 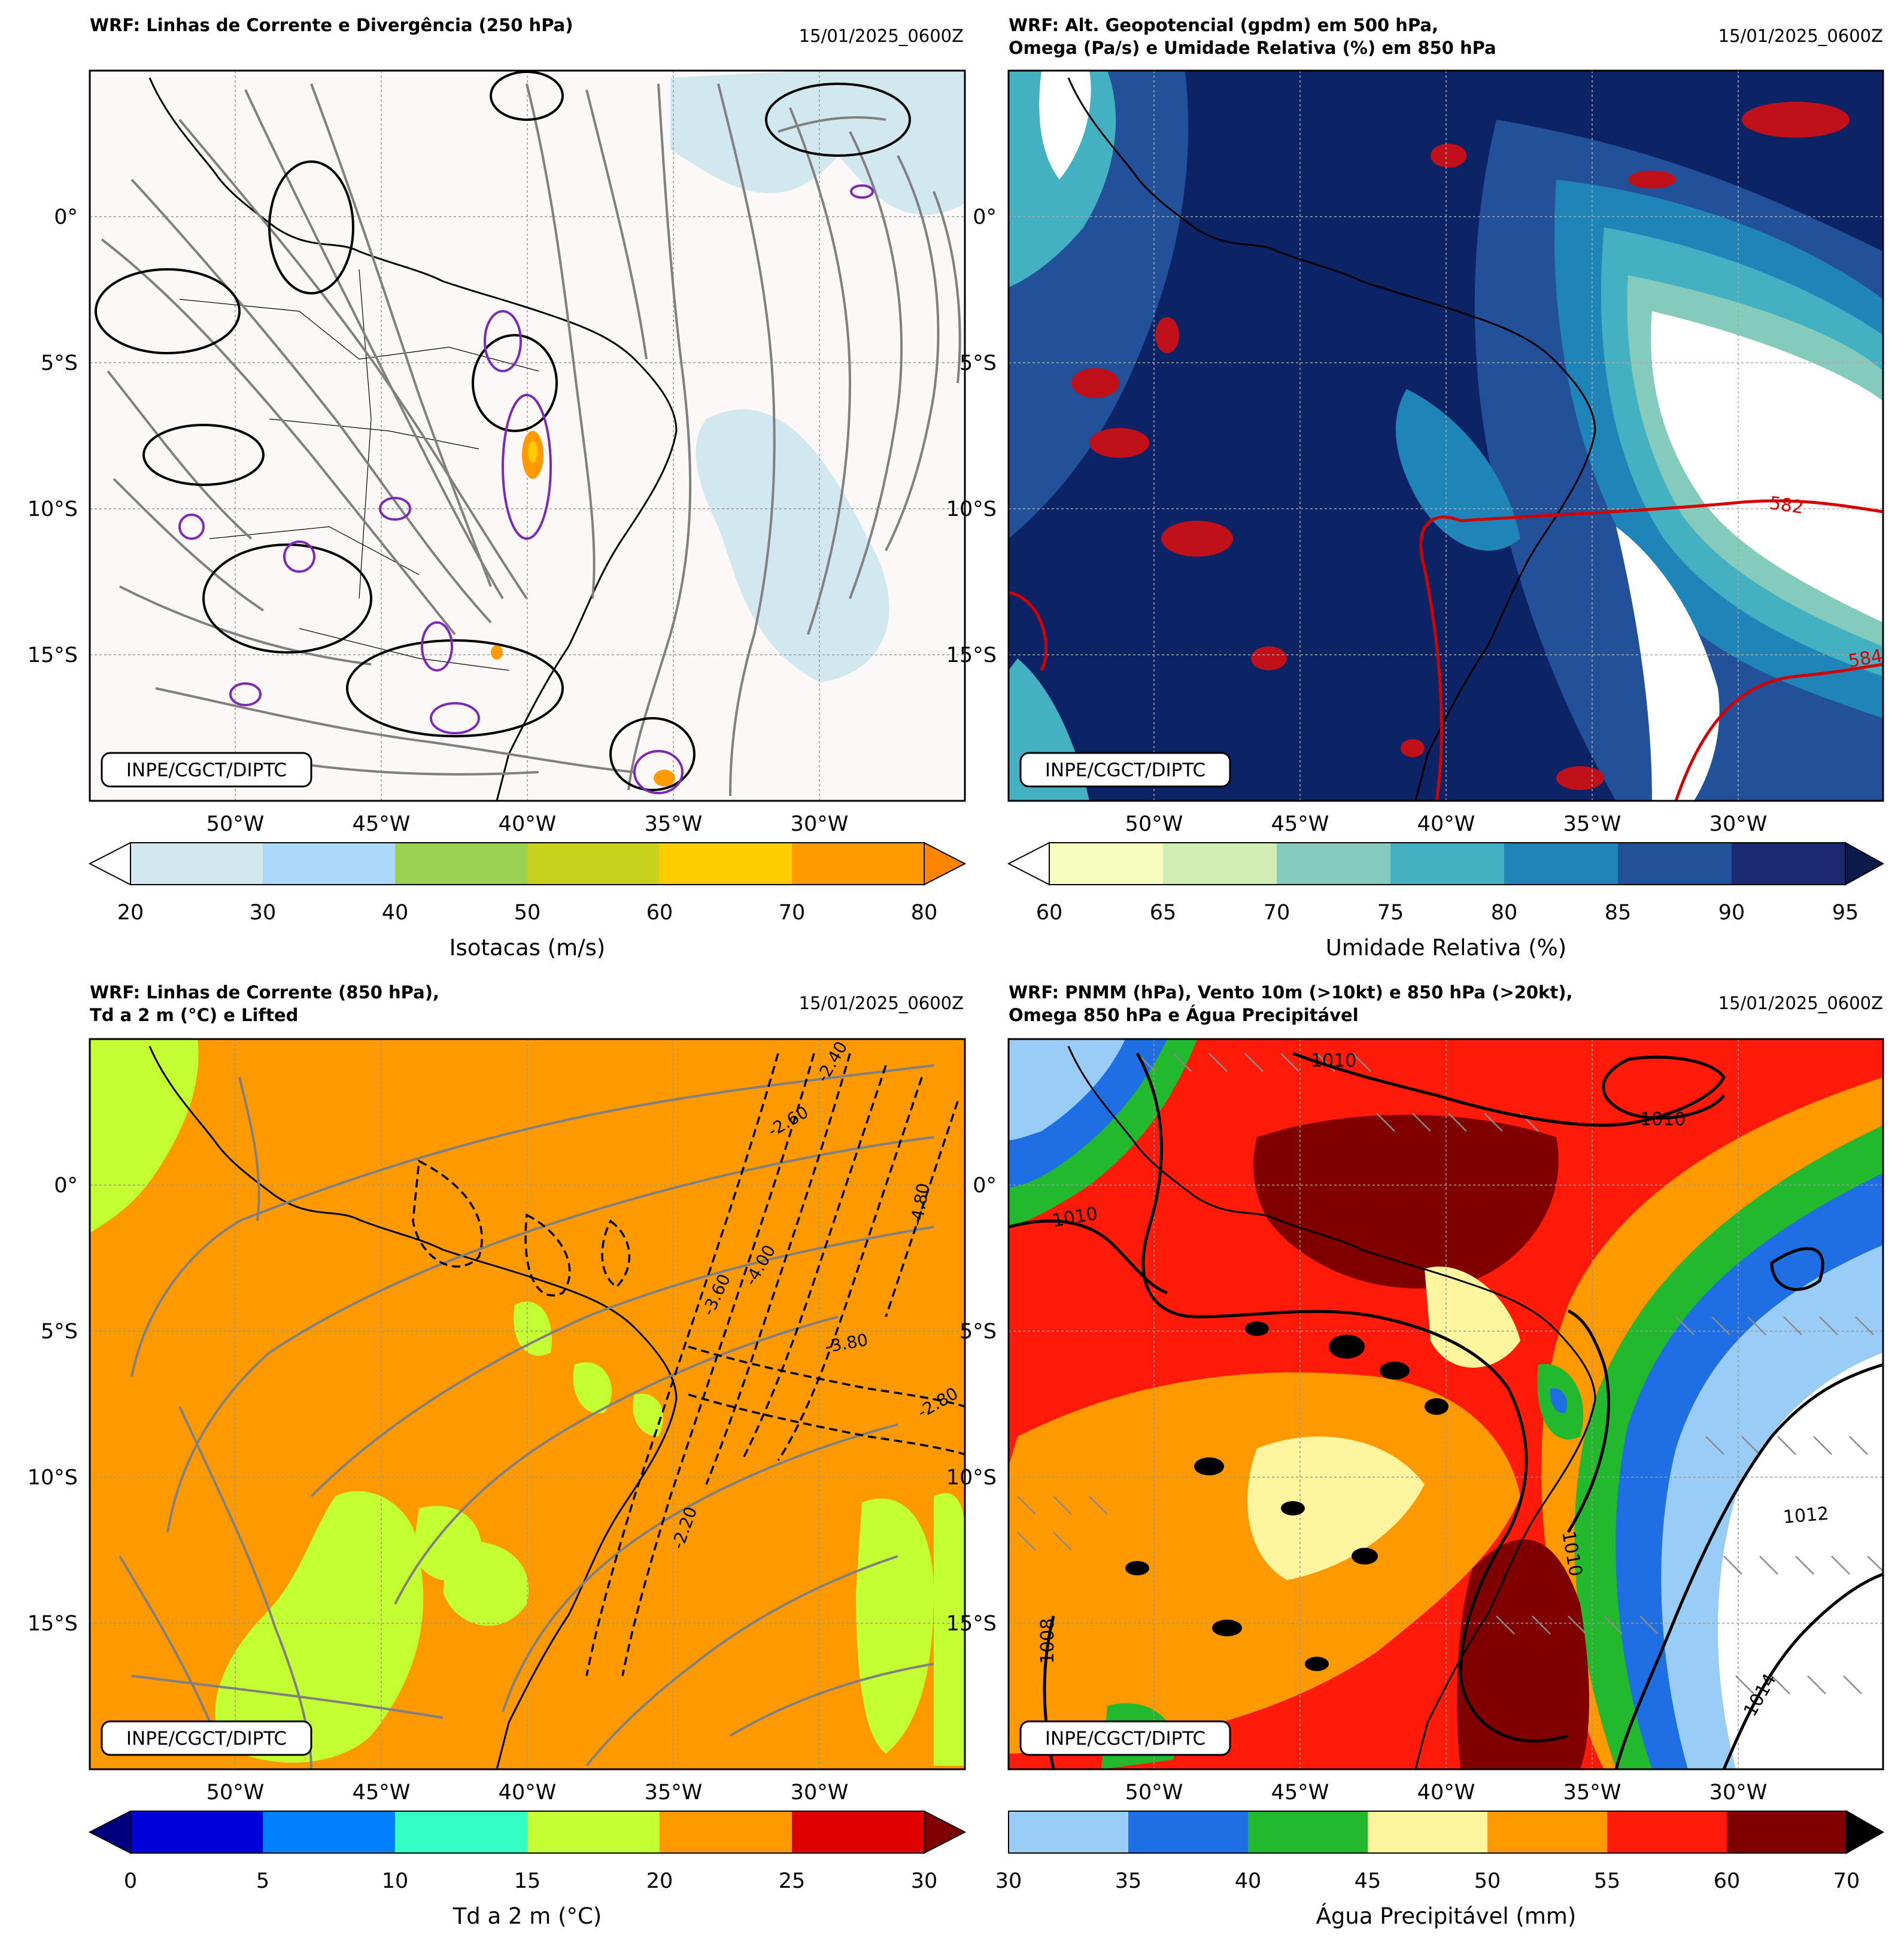 I want to click on colorbar-tick: 45, so click(x=1368, y=1881).